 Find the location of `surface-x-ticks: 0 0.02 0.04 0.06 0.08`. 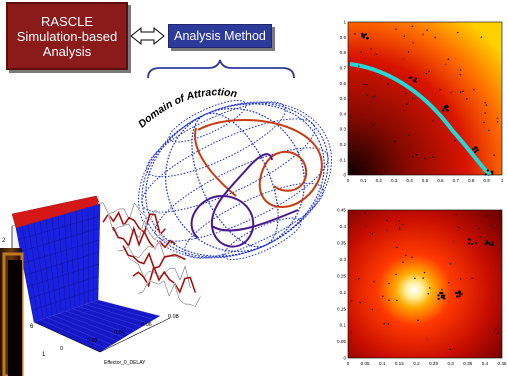

surface-x-ticks: 0 0.02 0.04 0.06 0.08 is located at coordinates (119, 333).